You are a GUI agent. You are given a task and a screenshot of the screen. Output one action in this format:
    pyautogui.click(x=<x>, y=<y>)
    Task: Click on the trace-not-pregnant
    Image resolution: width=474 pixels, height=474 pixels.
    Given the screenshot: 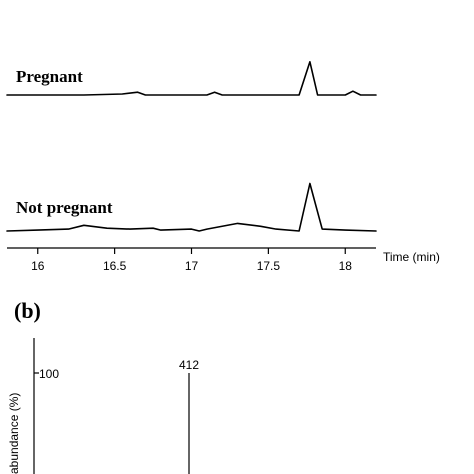 What is the action you would take?
    pyautogui.click(x=191, y=207)
    